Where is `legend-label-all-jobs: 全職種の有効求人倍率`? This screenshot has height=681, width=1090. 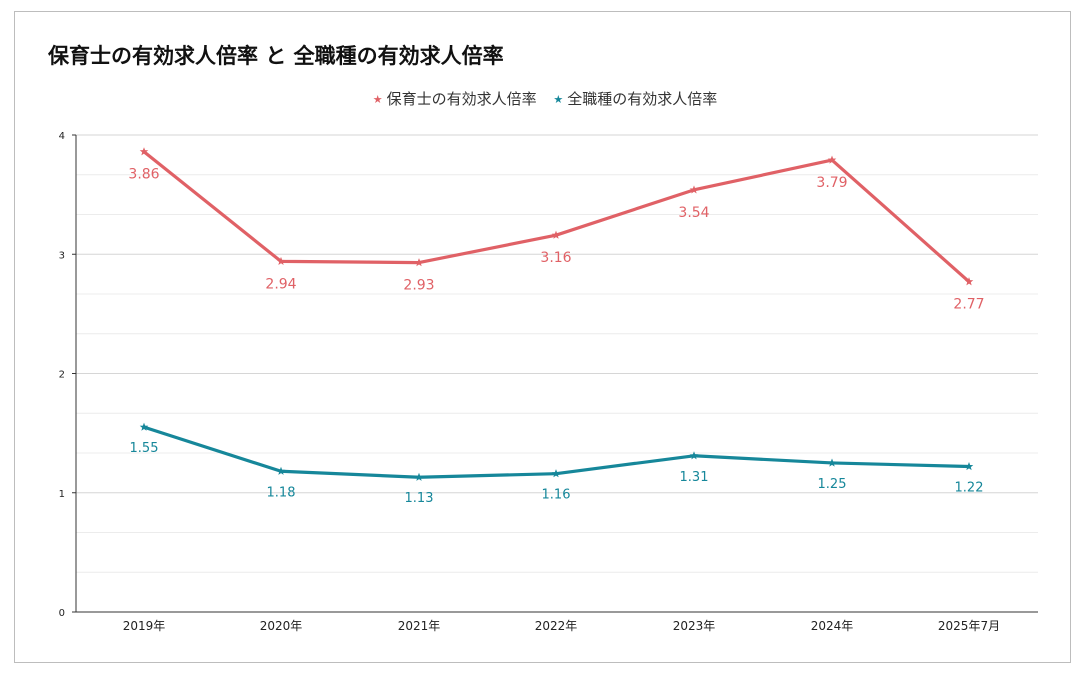
legend-label-all-jobs: 全職種の有効求人倍率 is located at coordinates (642, 99).